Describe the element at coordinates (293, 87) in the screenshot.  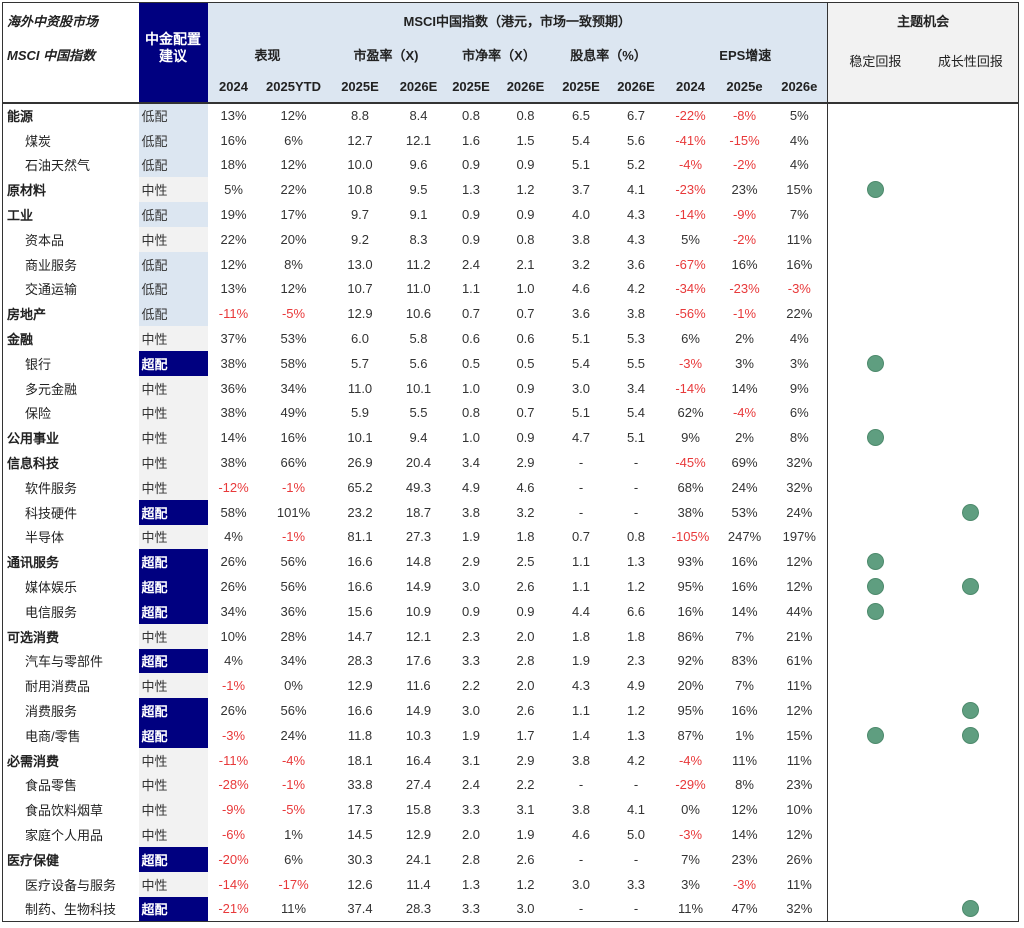
I see `year-header: 2025YTD` at that location.